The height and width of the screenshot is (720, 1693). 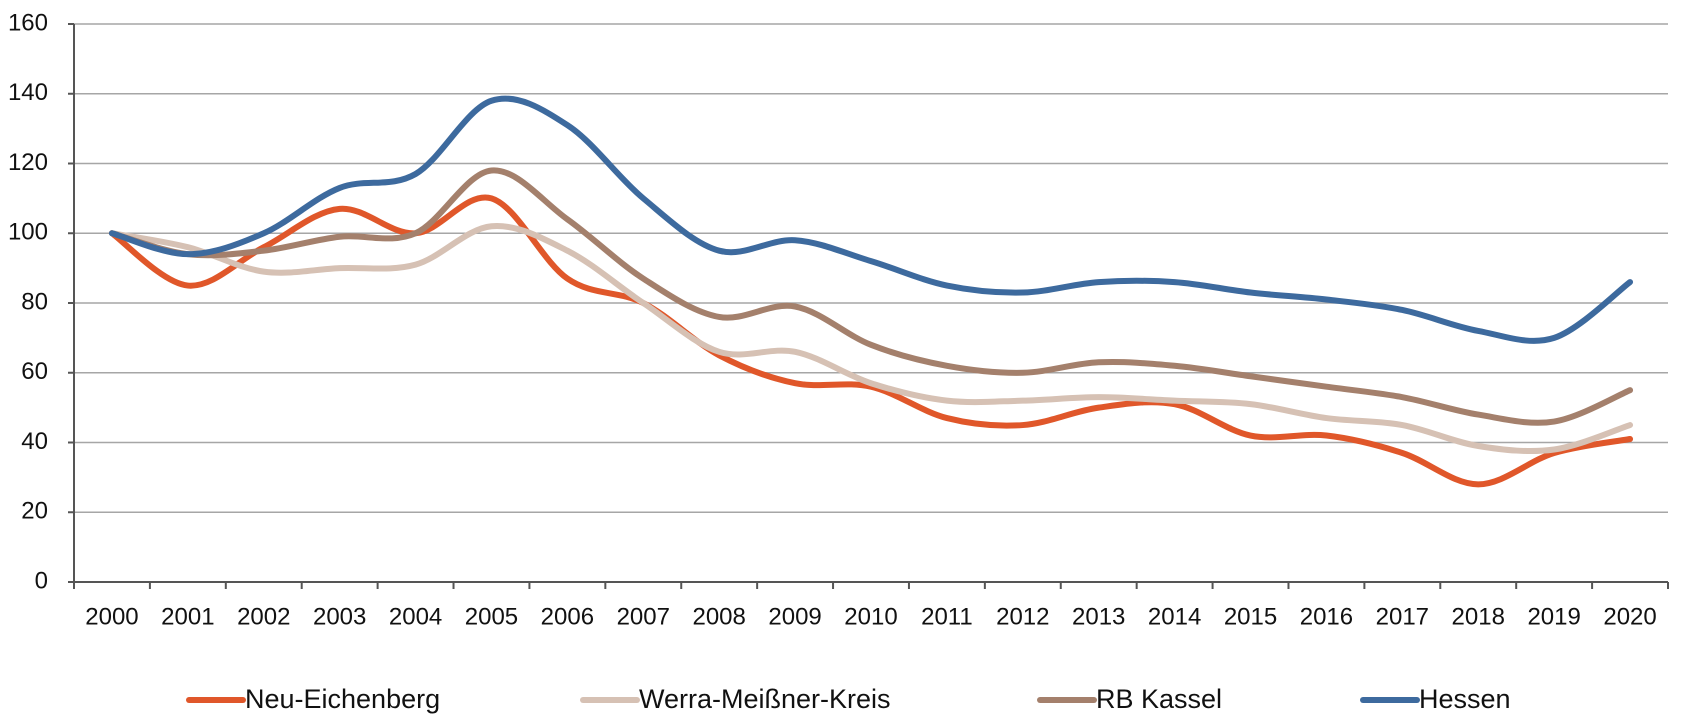 I want to click on y-tick-label: 60, so click(x=34, y=371).